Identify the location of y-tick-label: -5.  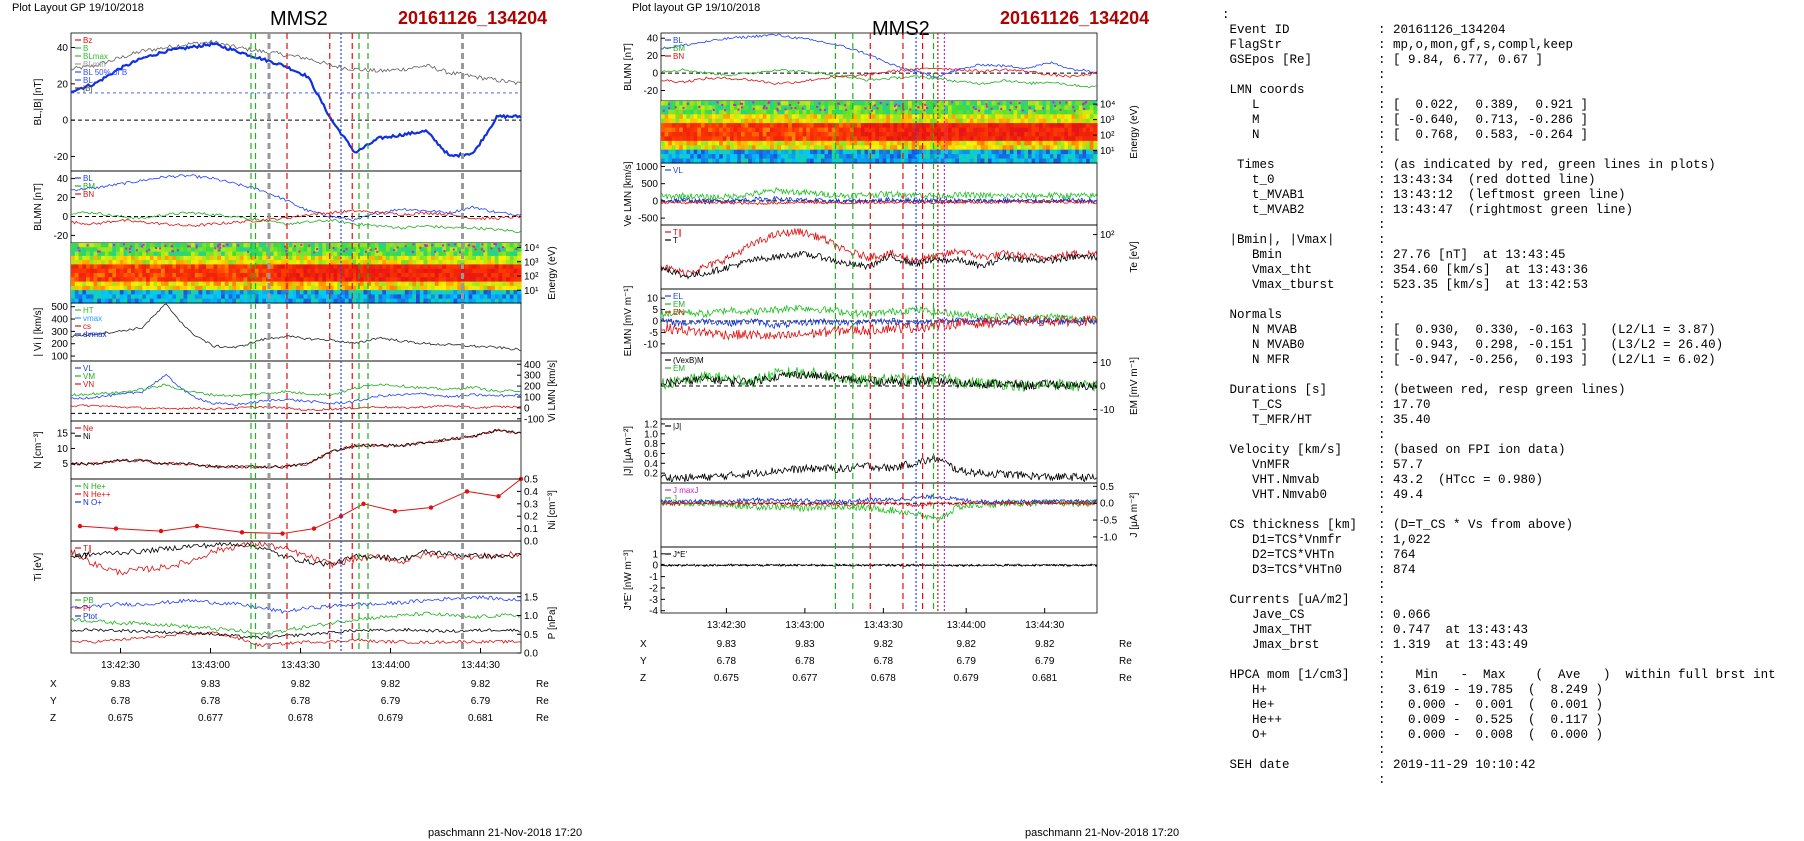
(653, 333).